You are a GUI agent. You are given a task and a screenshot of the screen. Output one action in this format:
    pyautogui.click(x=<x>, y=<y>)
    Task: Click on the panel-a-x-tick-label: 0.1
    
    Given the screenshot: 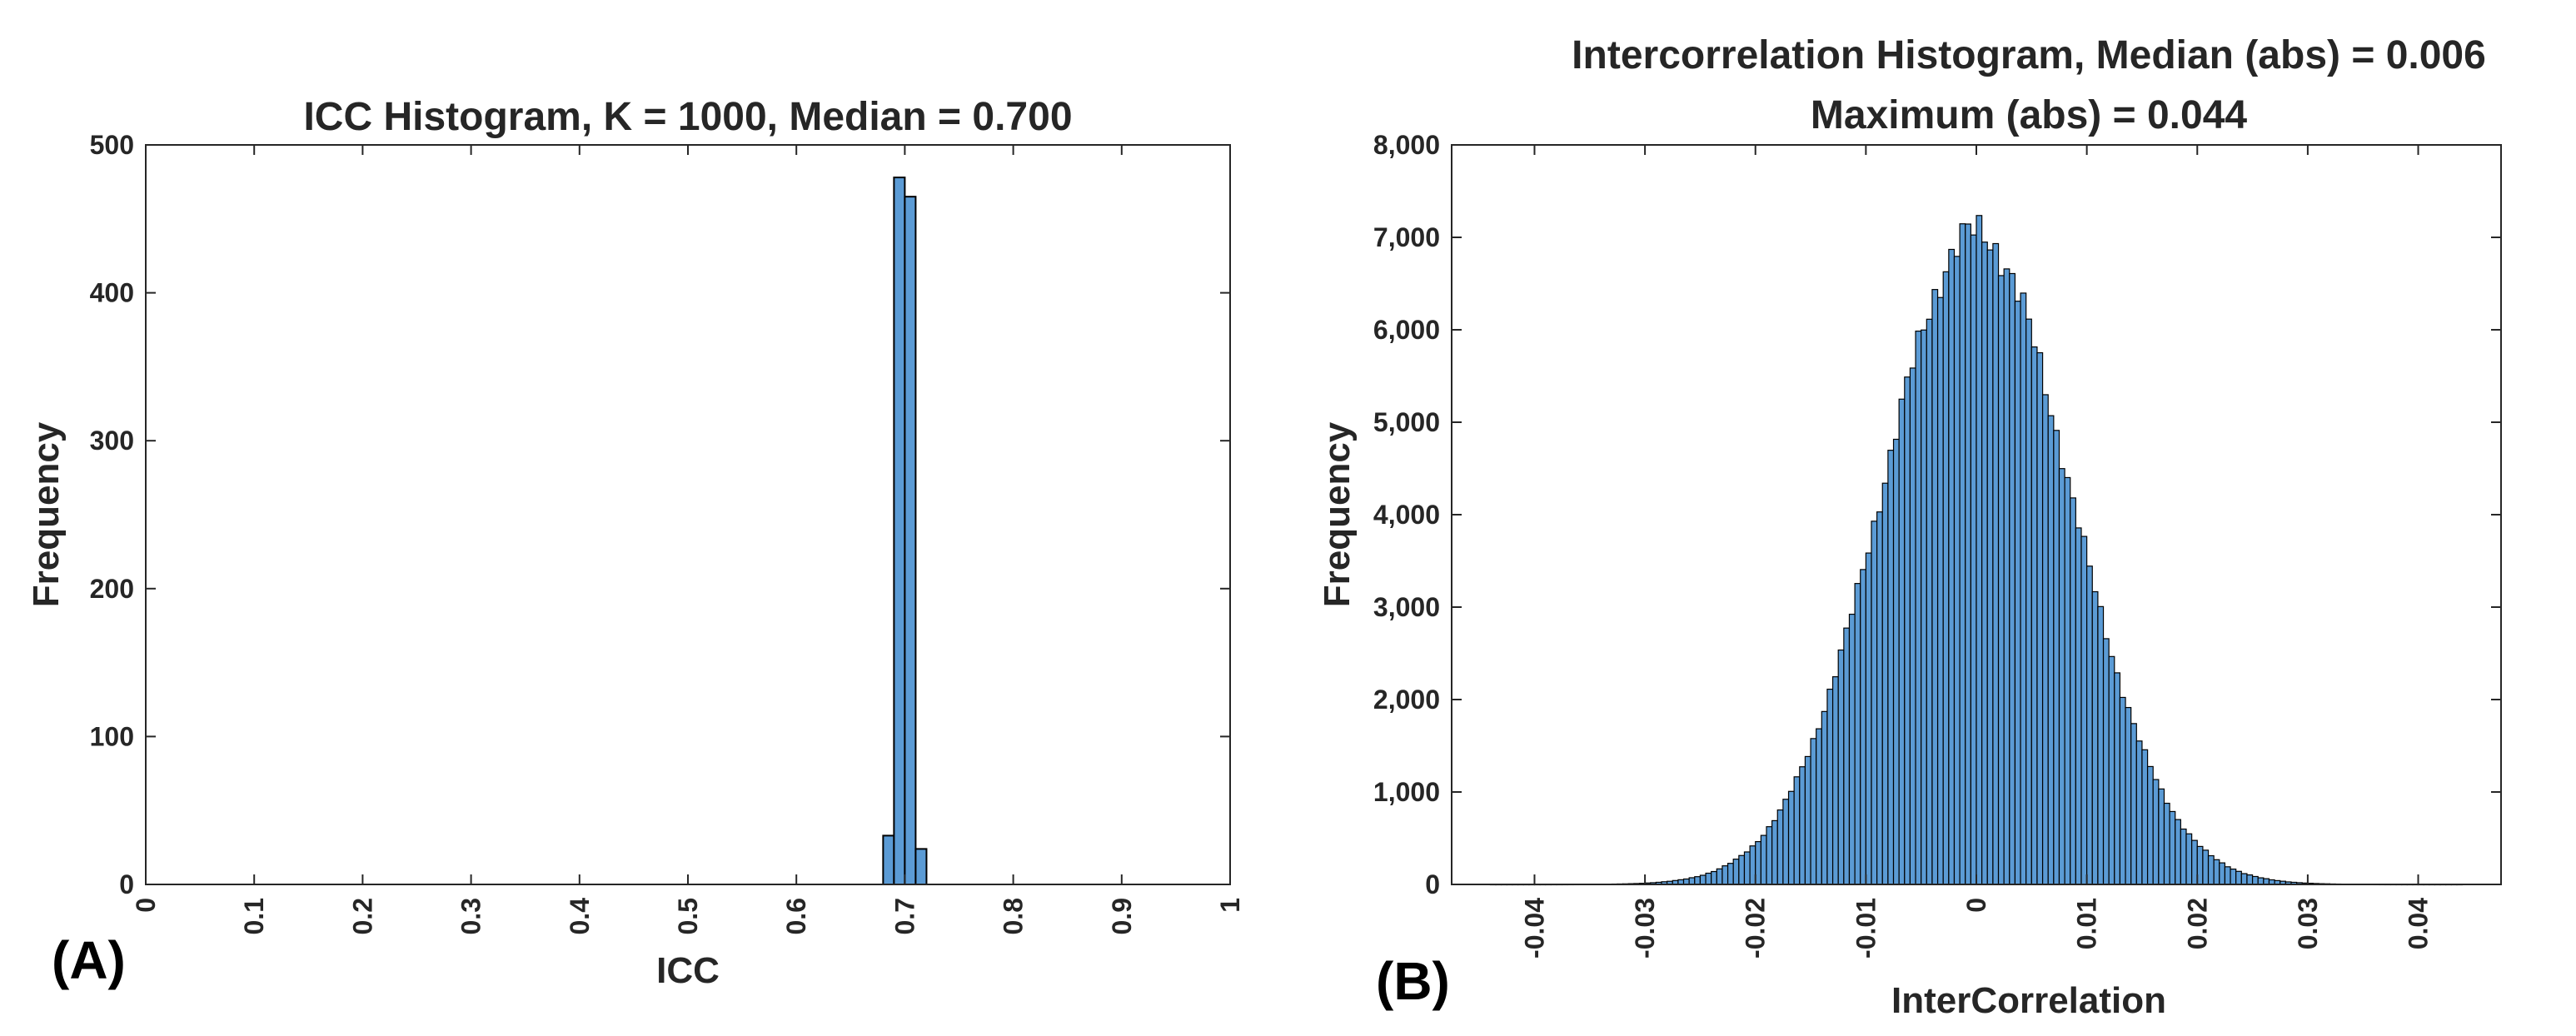 What is the action you would take?
    pyautogui.click(x=254, y=916)
    